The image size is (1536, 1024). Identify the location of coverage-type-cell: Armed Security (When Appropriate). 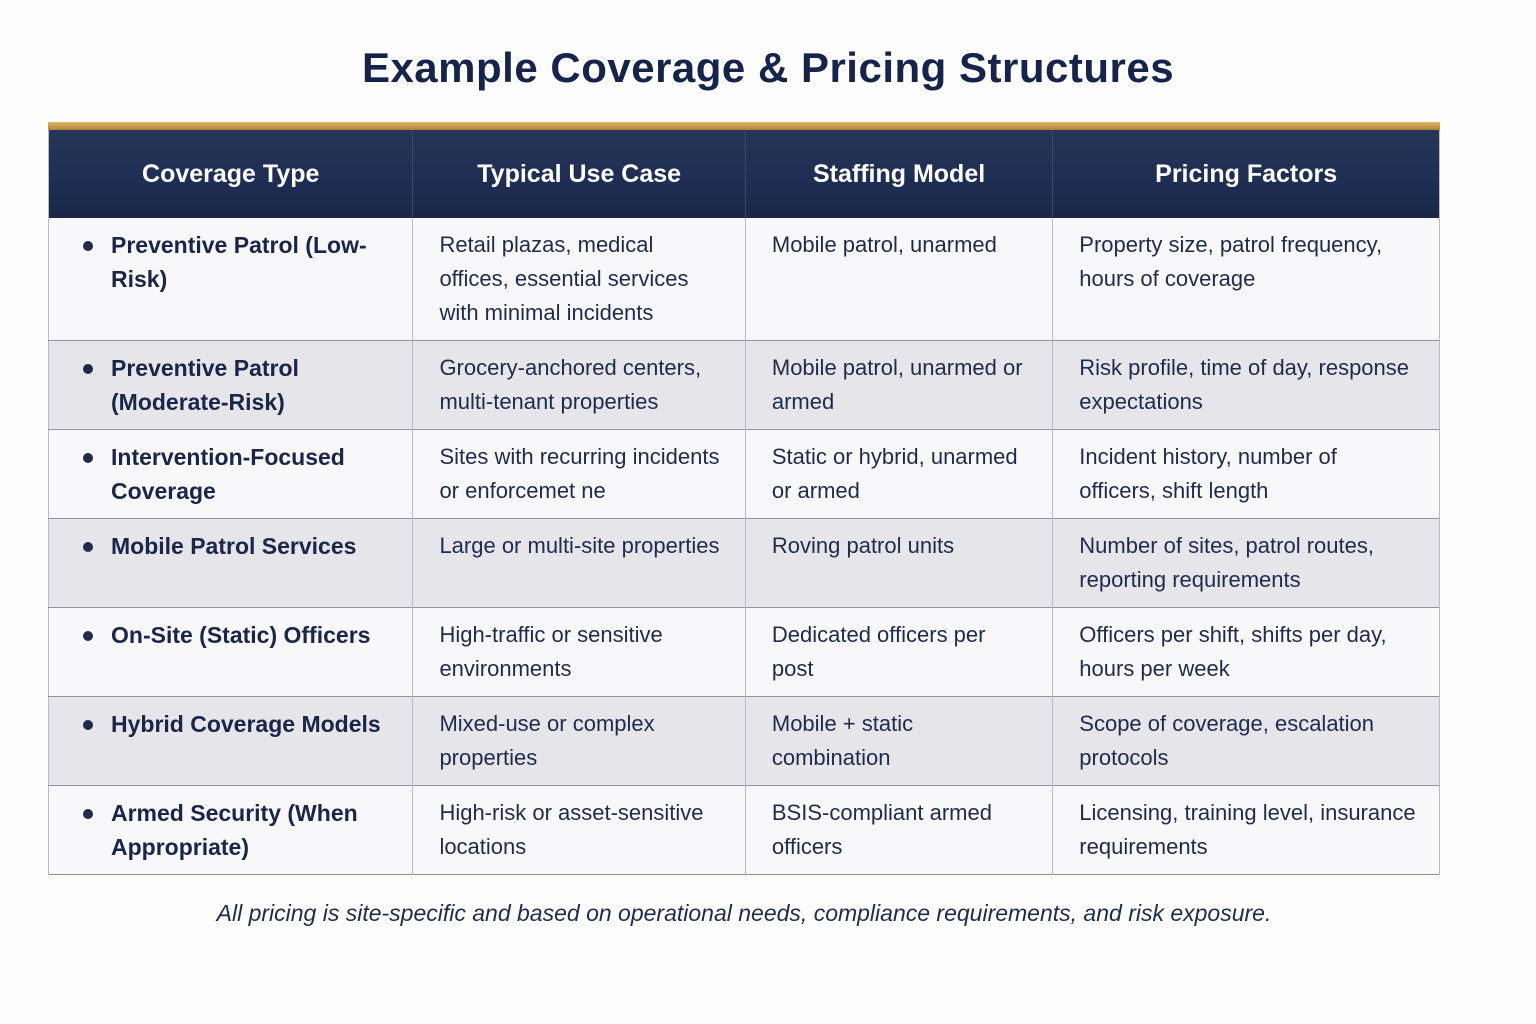
(231, 830).